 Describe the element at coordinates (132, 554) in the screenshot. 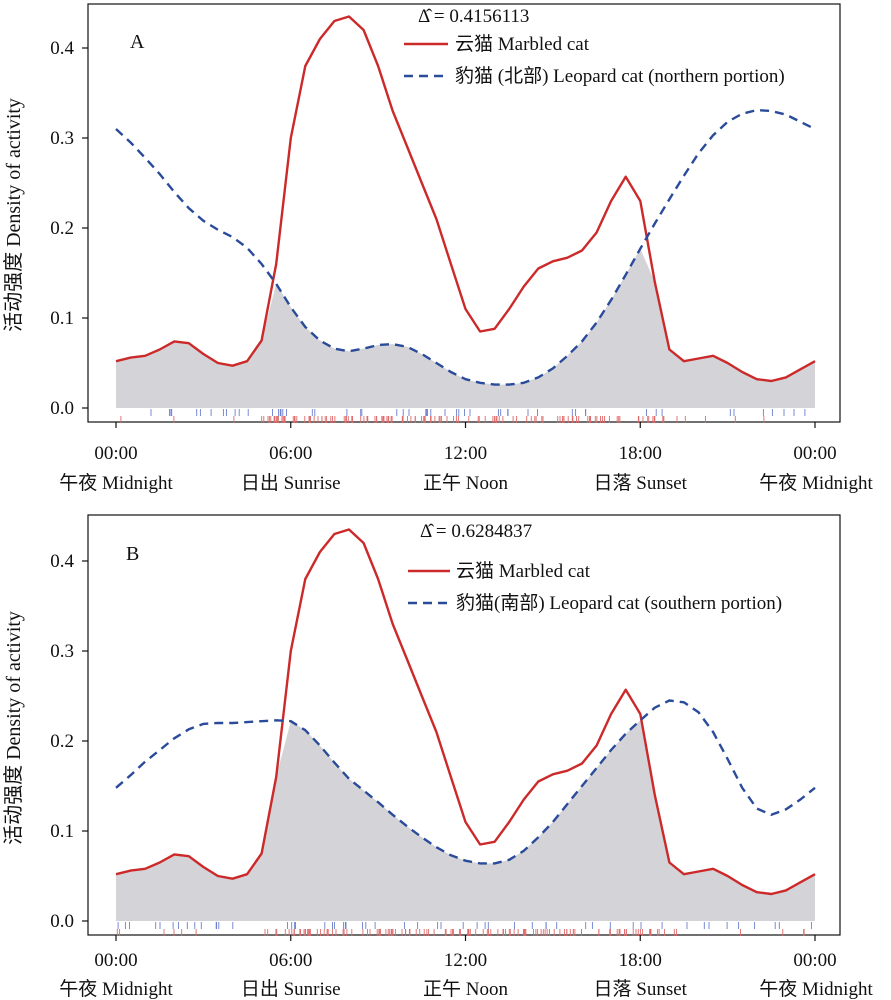

I see `panel-label: B` at that location.